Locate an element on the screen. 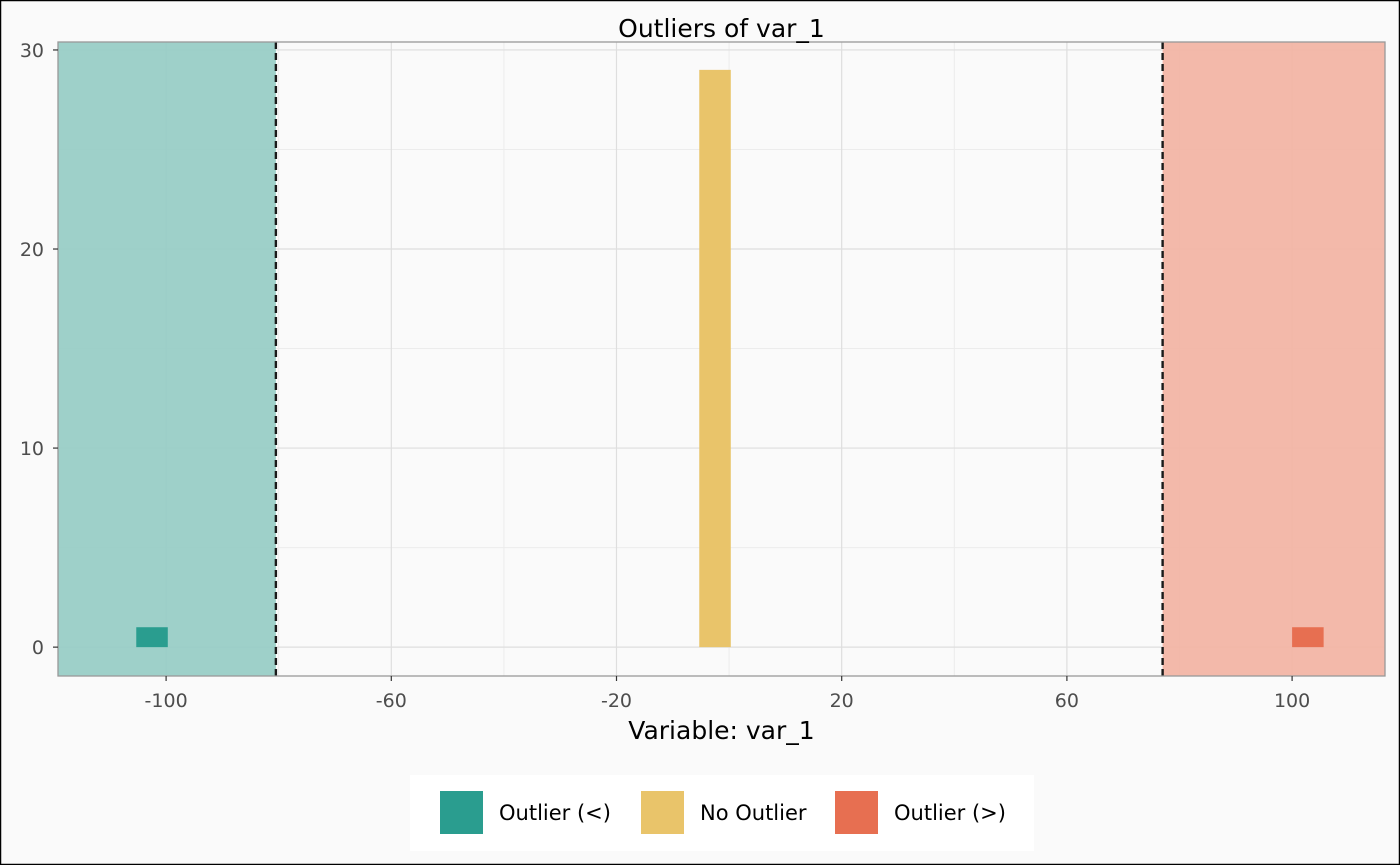 The height and width of the screenshot is (865, 1400). legend-label: No Outlier is located at coordinates (753, 813).